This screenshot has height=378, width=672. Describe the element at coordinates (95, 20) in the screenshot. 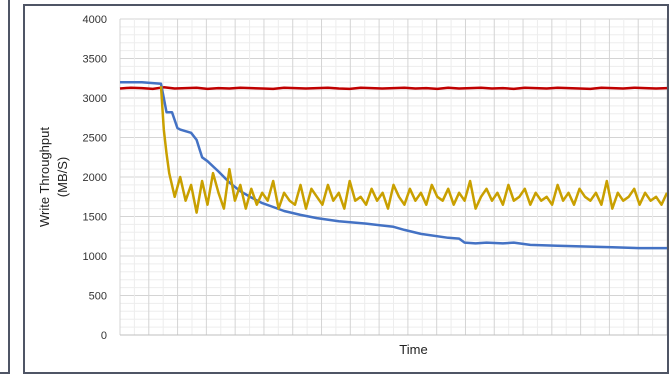

I see `y-tick-label: 4000` at that location.